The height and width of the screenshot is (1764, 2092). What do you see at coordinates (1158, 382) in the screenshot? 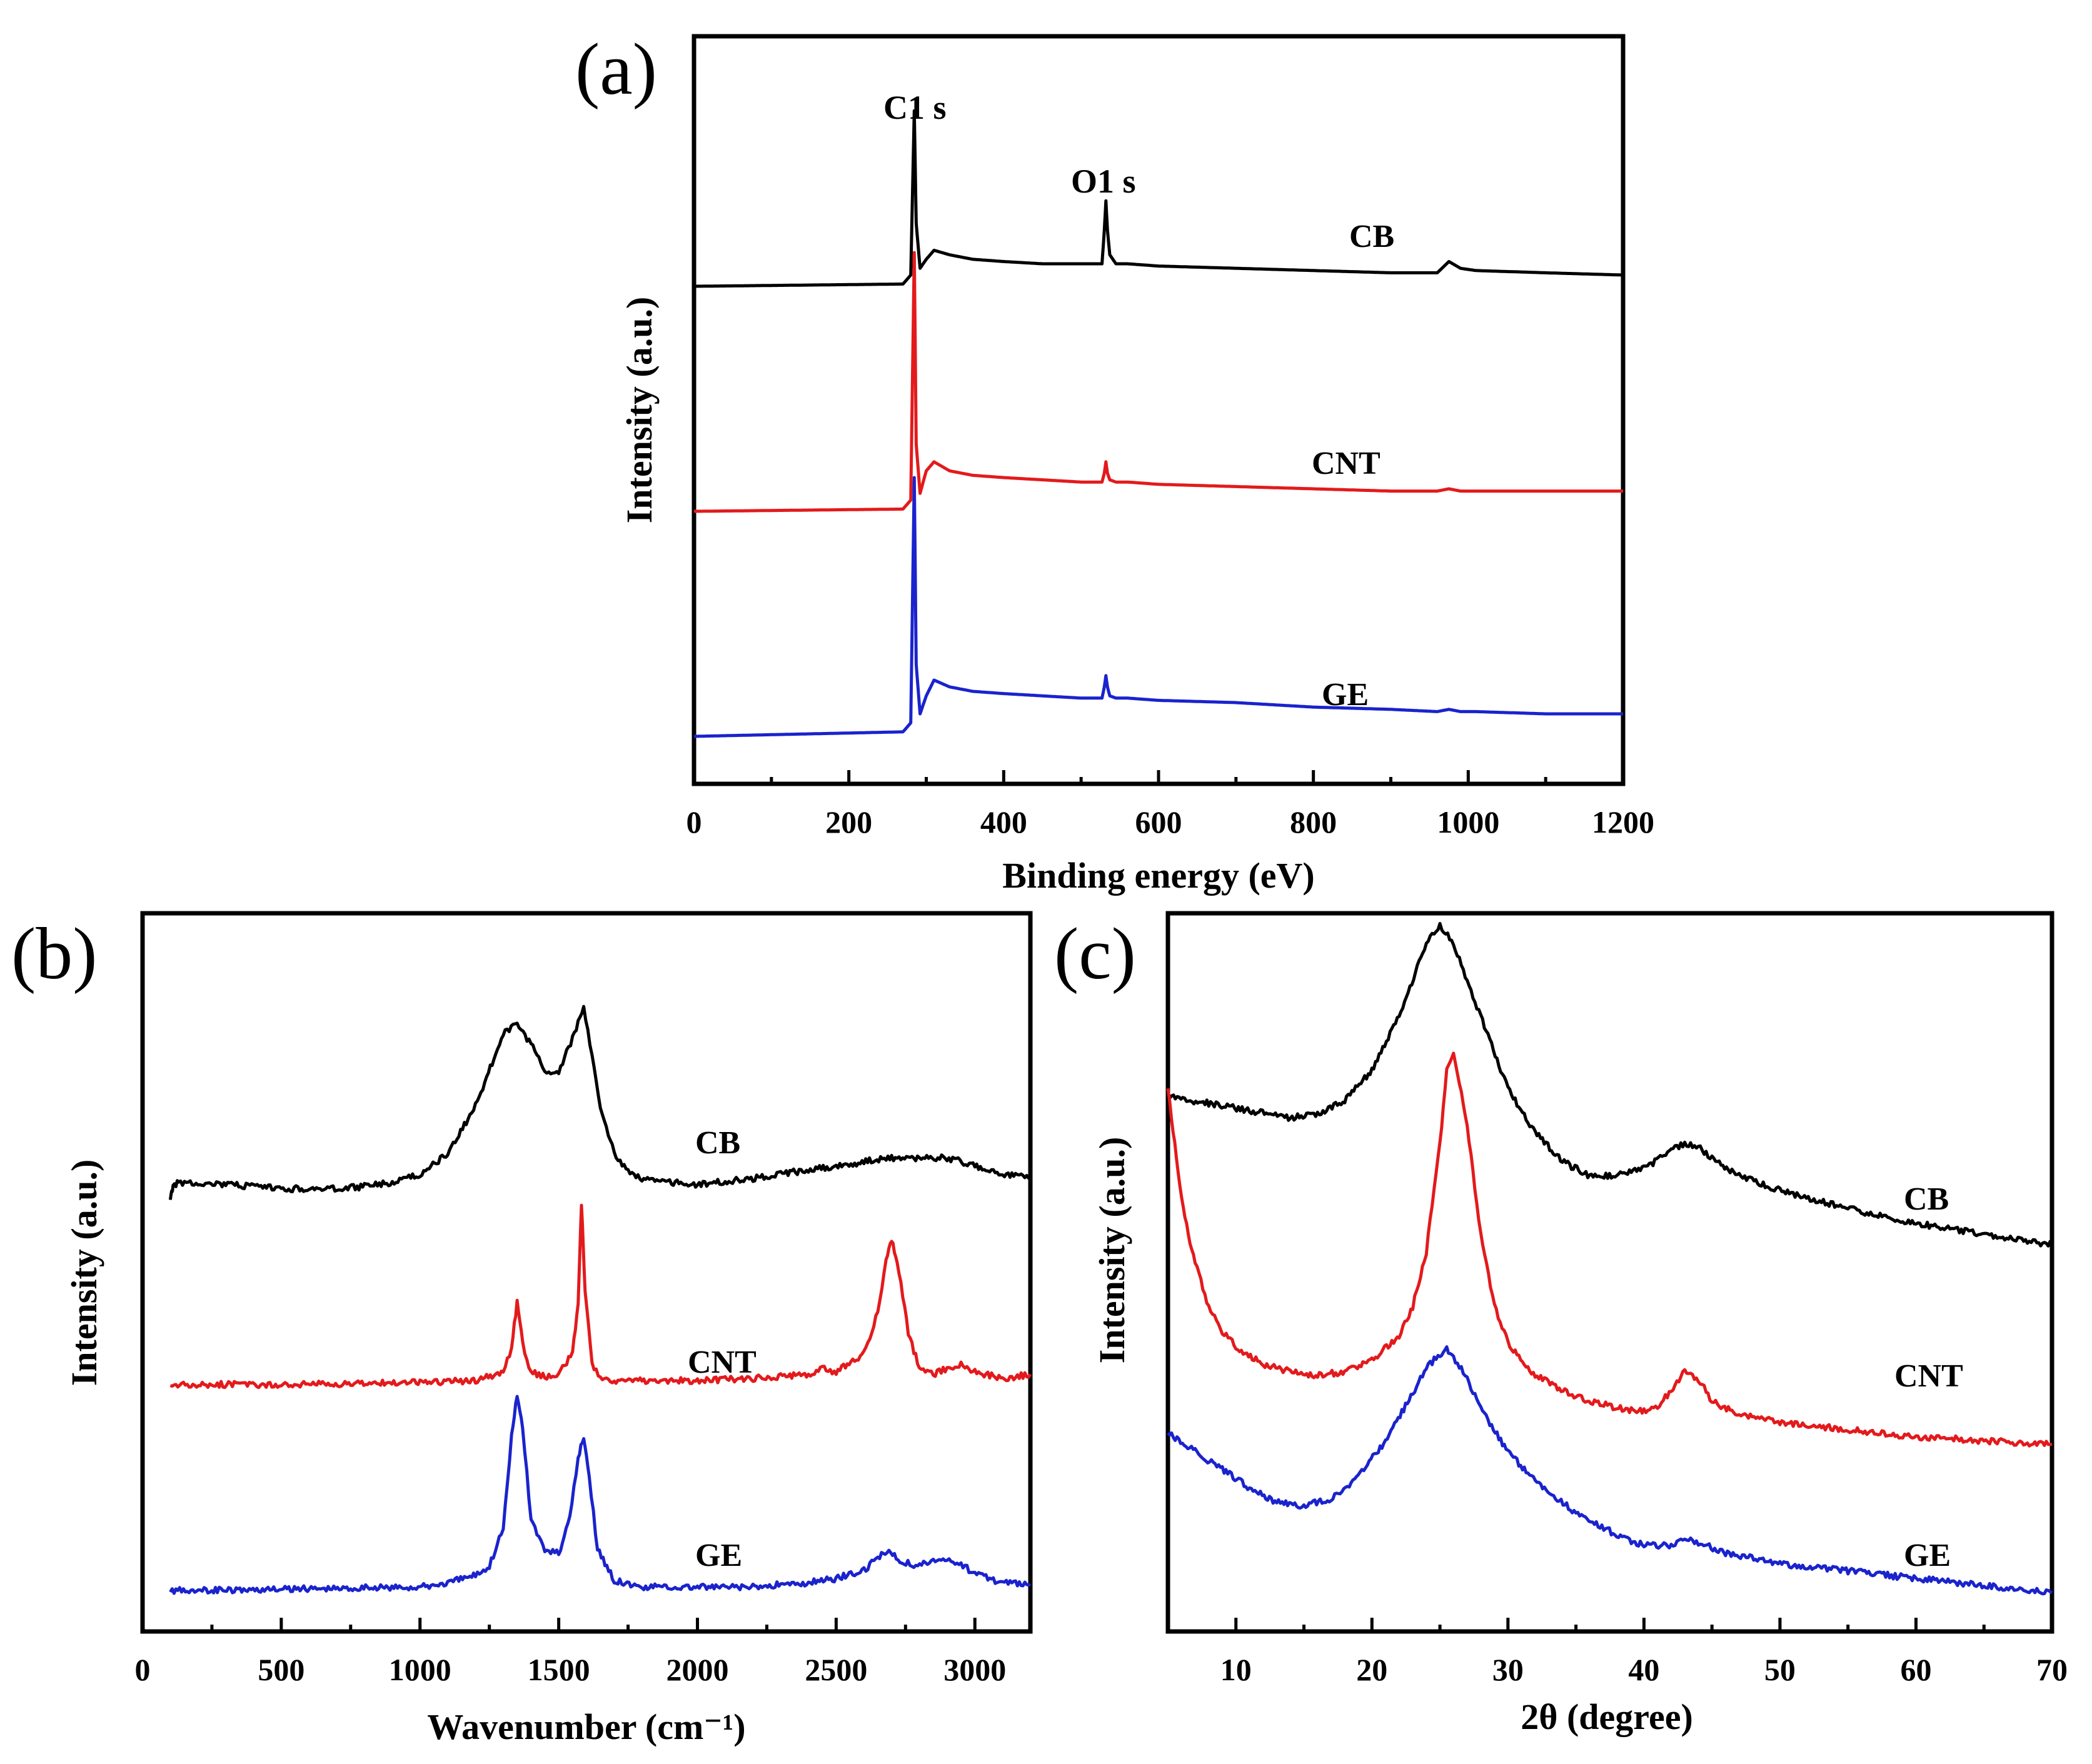
I see `panel-a-trace-cnt` at bounding box center [1158, 382].